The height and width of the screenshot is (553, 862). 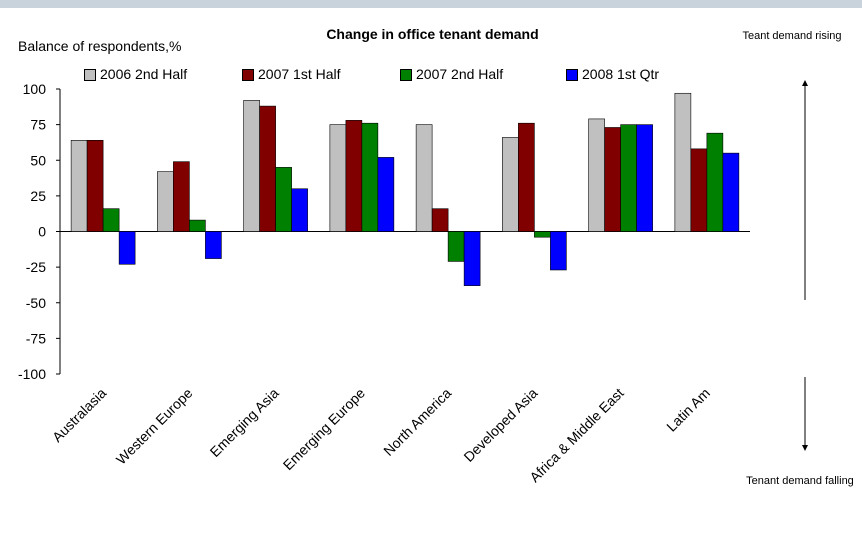 What do you see at coordinates (154, 426) in the screenshot?
I see `category-label: Western Europe` at bounding box center [154, 426].